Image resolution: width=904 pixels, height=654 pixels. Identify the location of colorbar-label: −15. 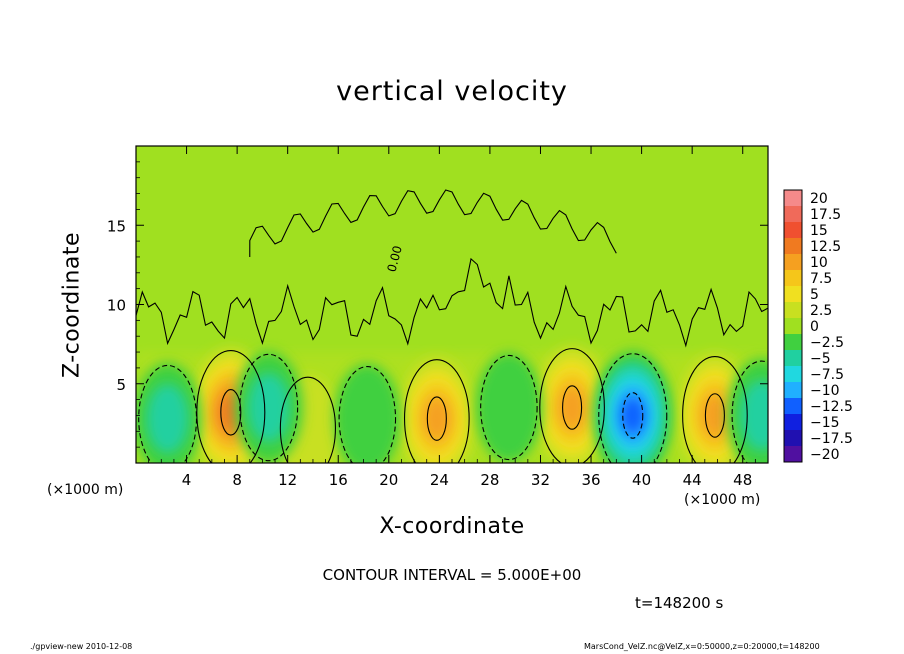
(825, 423).